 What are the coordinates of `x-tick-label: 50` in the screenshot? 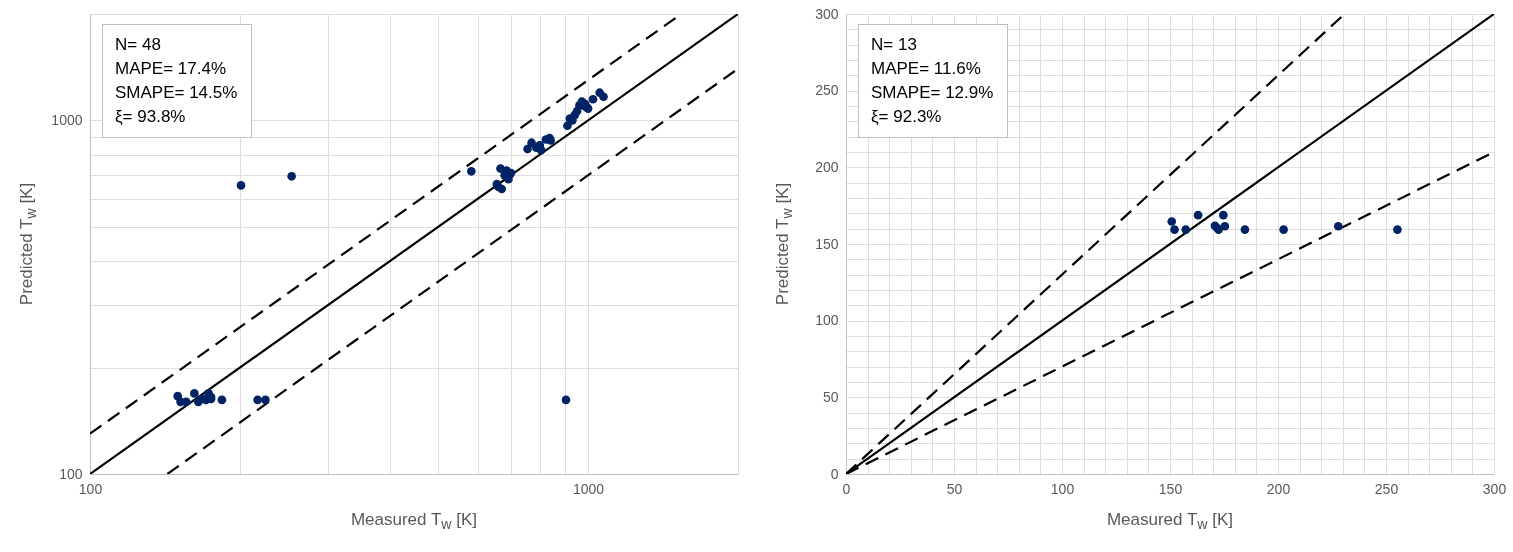 It's located at (954, 488).